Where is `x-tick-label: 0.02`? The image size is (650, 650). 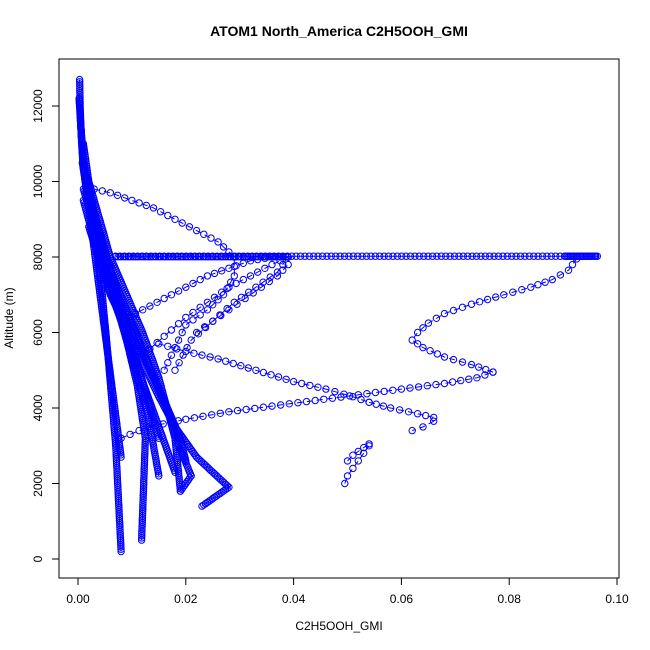
x-tick-label: 0.02 is located at coordinates (186, 599).